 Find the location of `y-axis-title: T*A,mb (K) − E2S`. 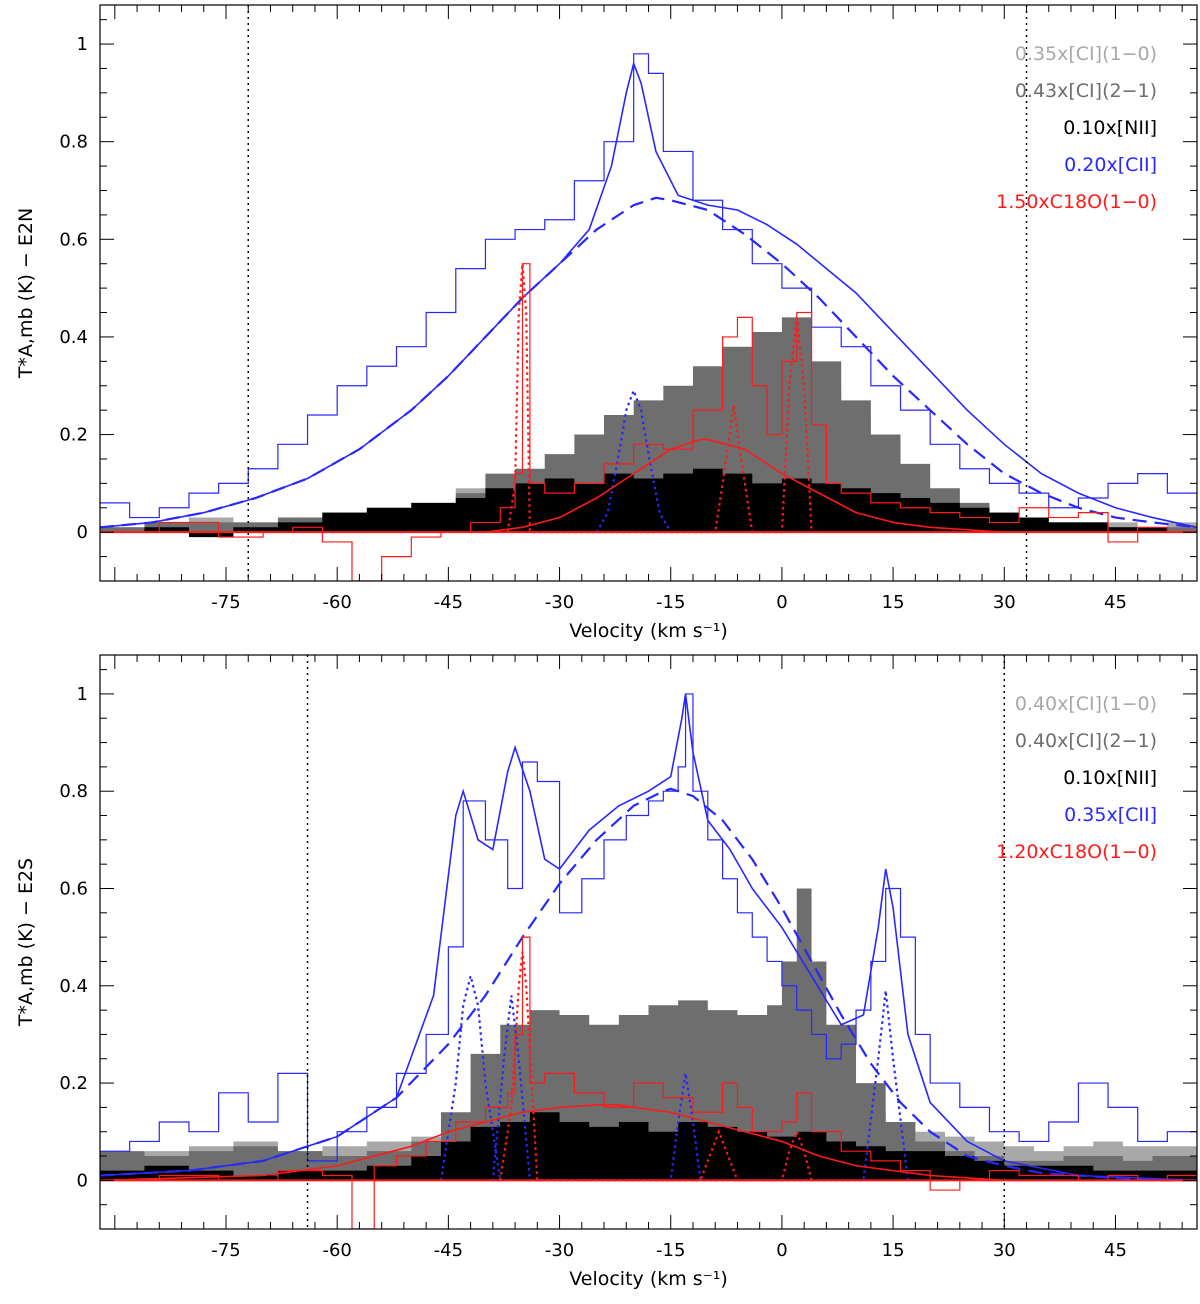

y-axis-title: T*A,mb (K) − E2S is located at coordinates (26, 942).